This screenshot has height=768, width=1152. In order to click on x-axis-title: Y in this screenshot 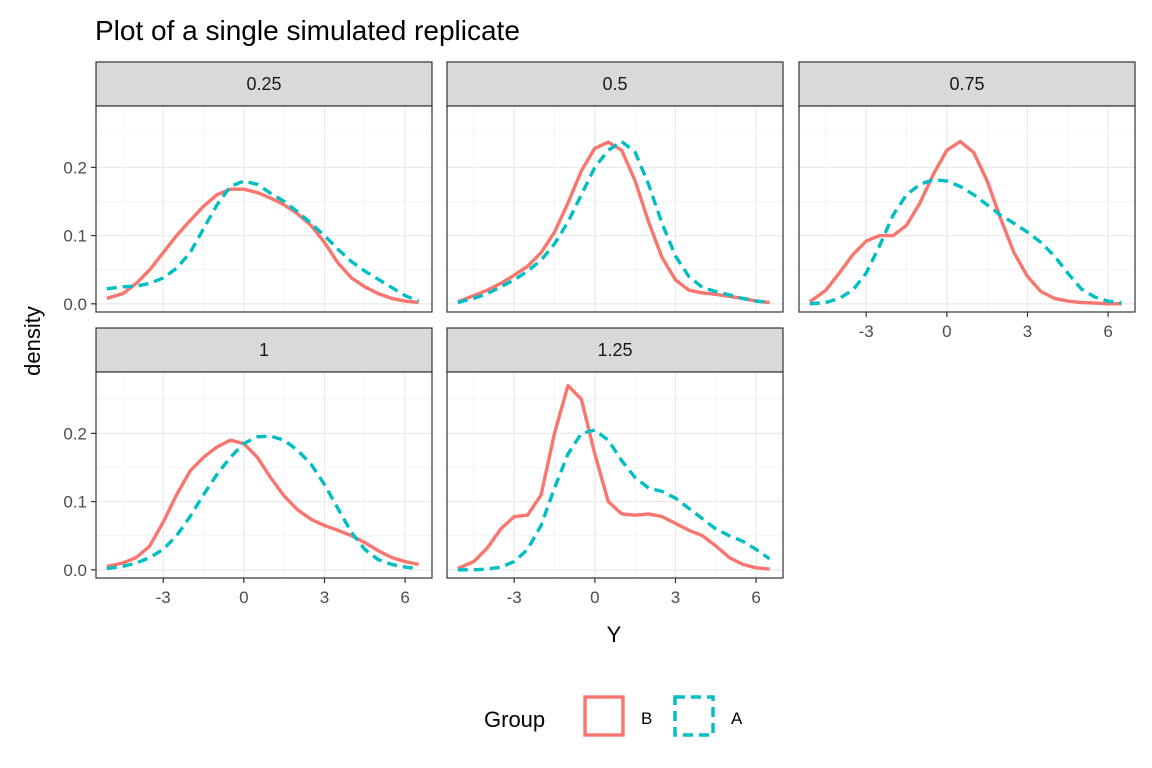, I will do `click(614, 634)`.